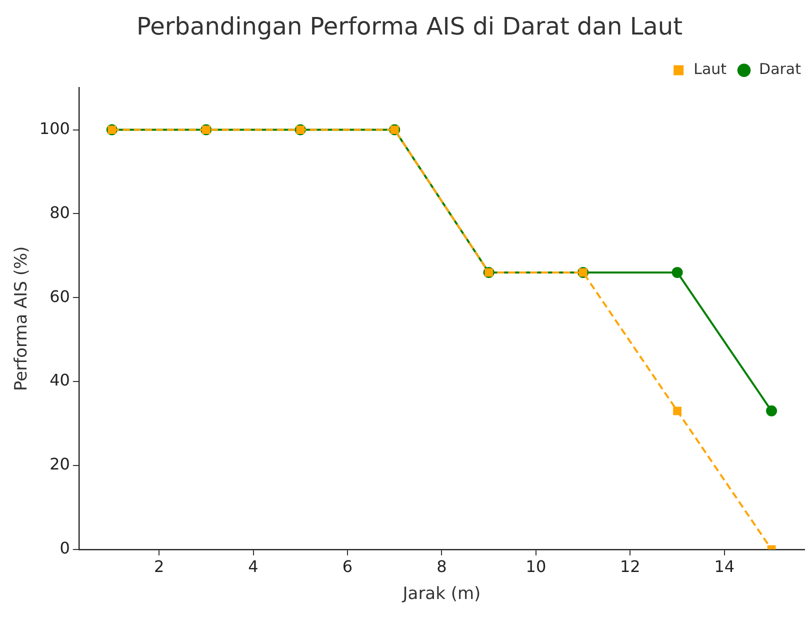 The height and width of the screenshot is (617, 811). What do you see at coordinates (60, 212) in the screenshot?
I see `y-tick-label: 80` at bounding box center [60, 212].